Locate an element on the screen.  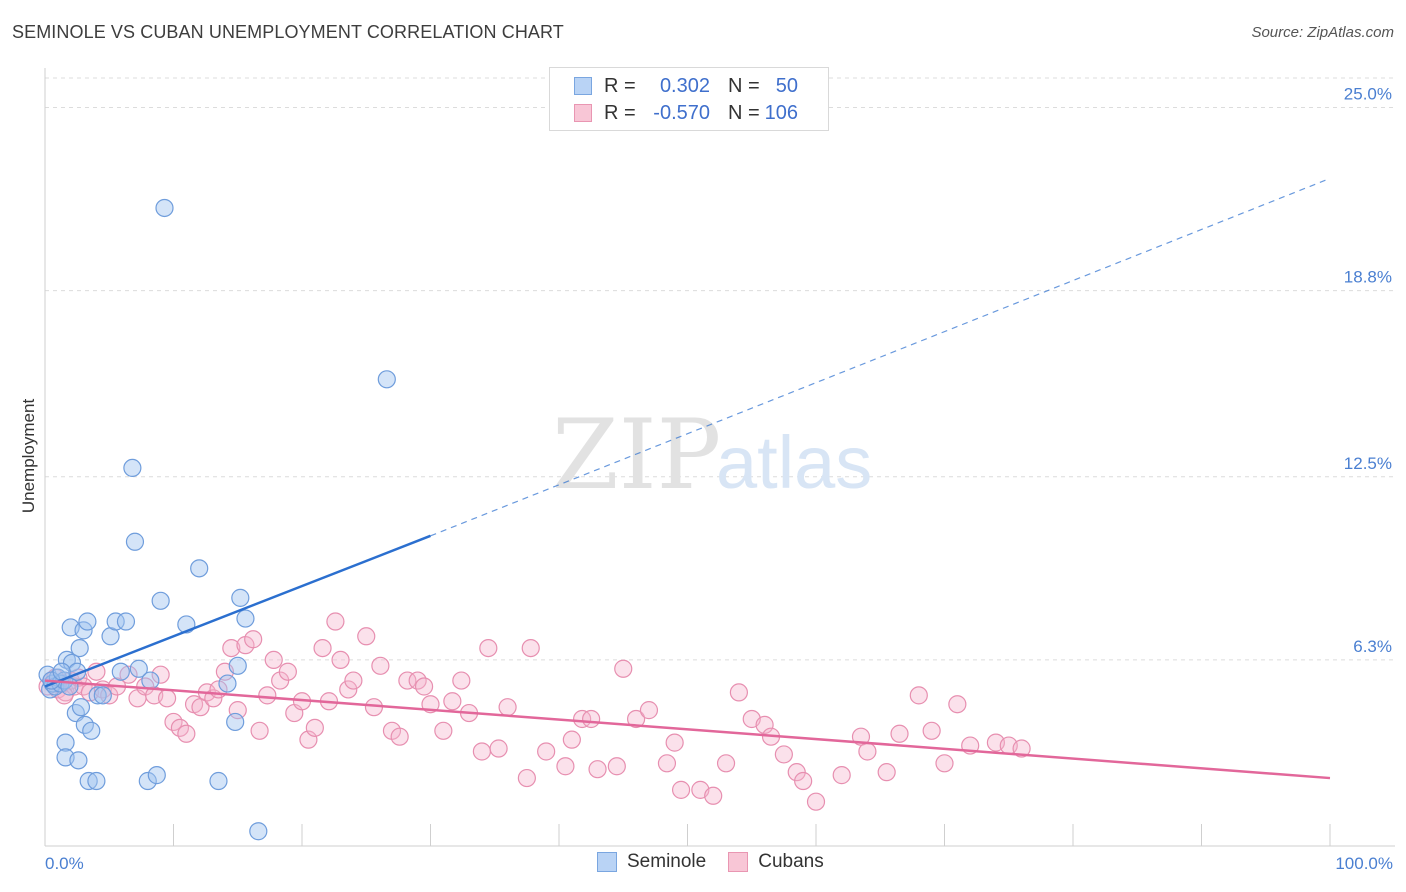
y-tick-label: 25.0% is located at coordinates (1368, 94).